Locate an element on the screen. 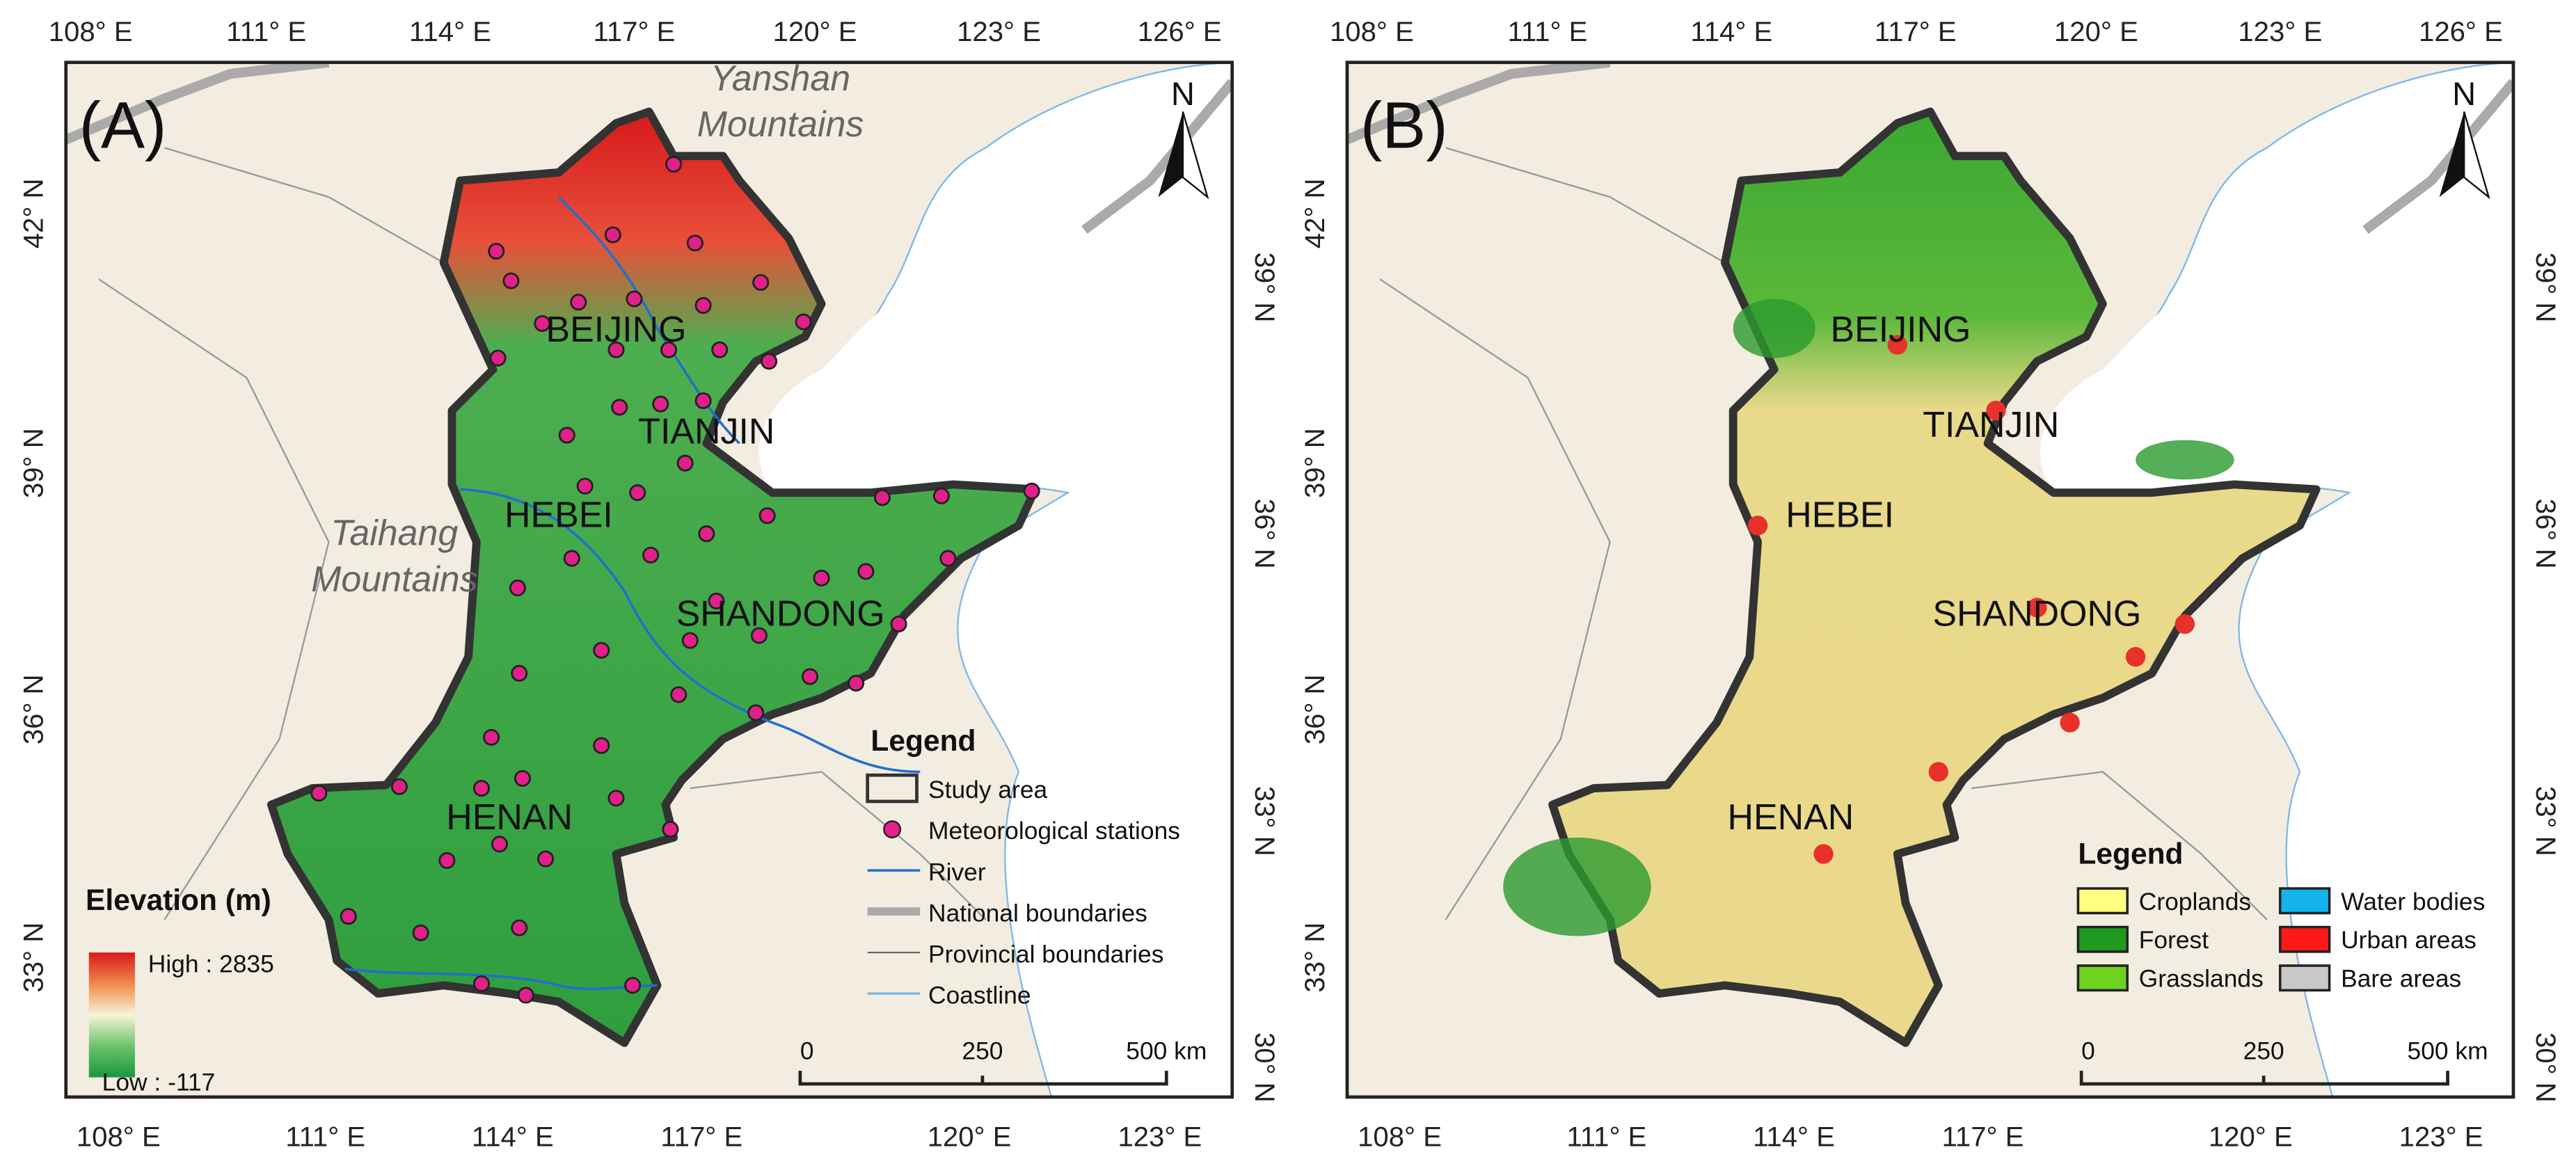  north-label: N is located at coordinates (1183, 94).